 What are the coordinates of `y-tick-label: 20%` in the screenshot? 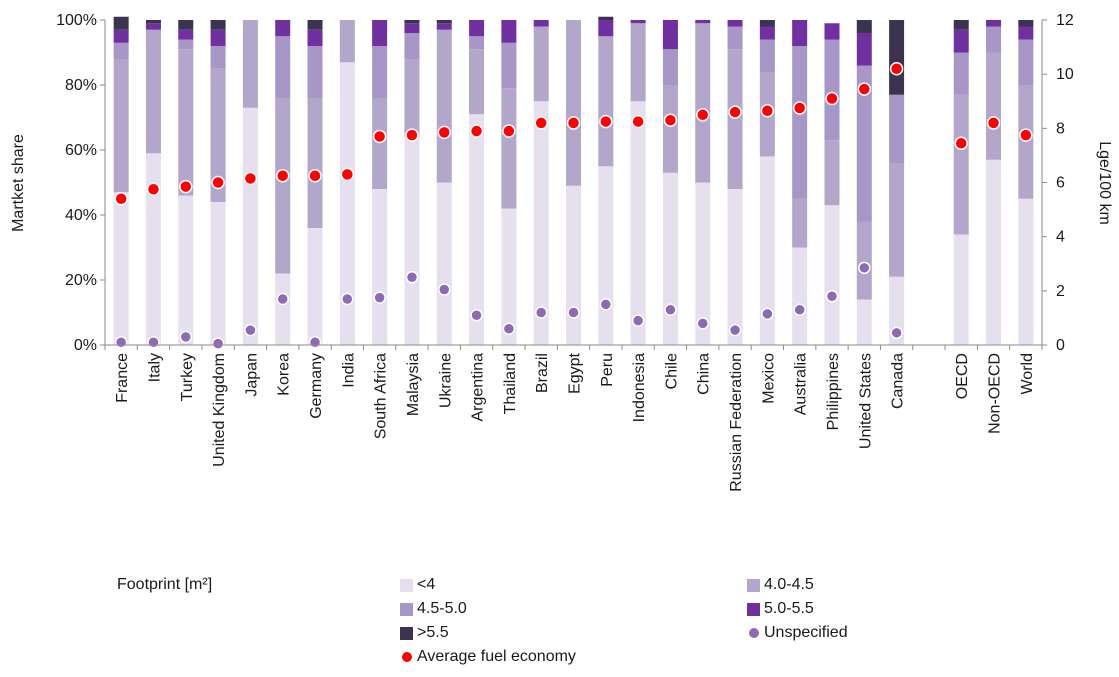 It's located at (81, 280).